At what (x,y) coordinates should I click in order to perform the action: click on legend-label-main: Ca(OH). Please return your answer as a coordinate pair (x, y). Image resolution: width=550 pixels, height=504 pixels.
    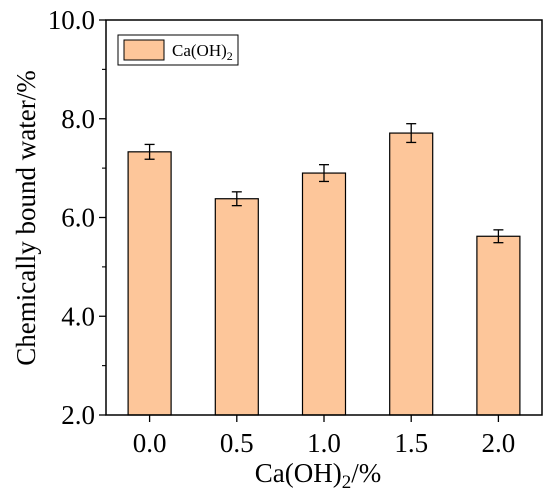
    Looking at the image, I should click on (199, 50).